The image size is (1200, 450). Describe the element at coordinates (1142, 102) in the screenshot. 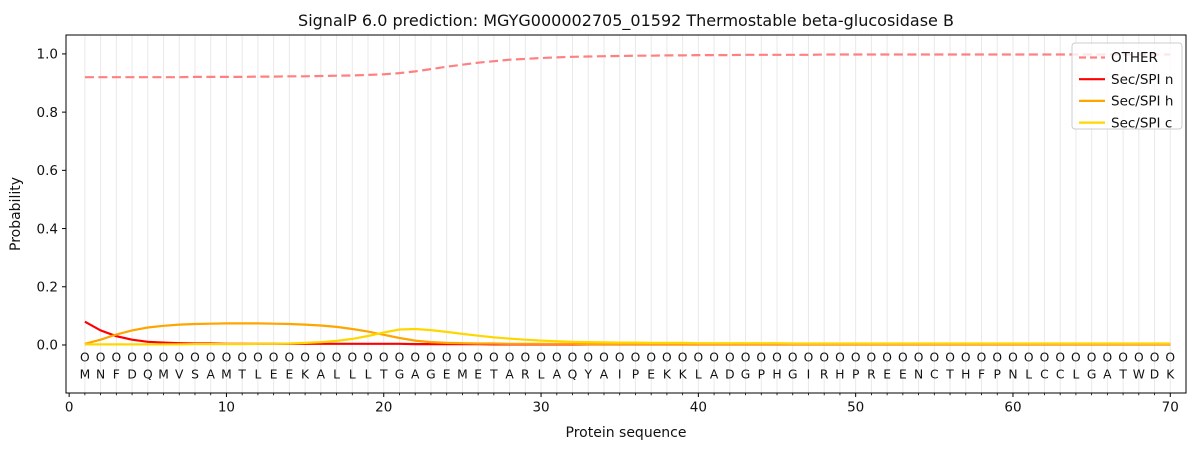

I see `legend-entry-label: Sec/SPI h` at that location.